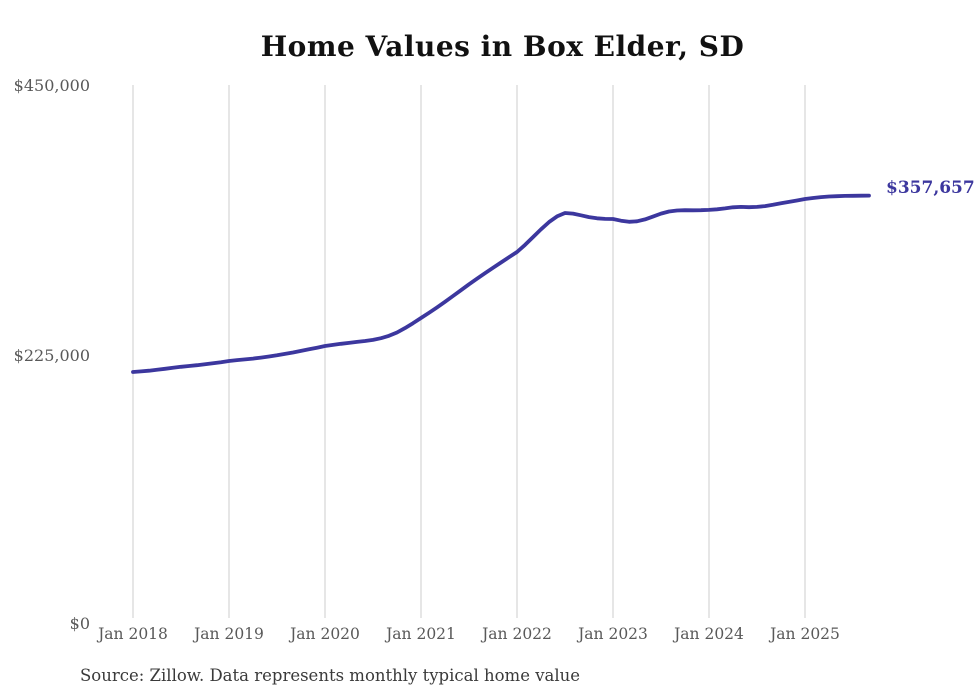  Describe the element at coordinates (502, 46) in the screenshot. I see `chart-title: Home Values in Box Elder, SD` at that location.